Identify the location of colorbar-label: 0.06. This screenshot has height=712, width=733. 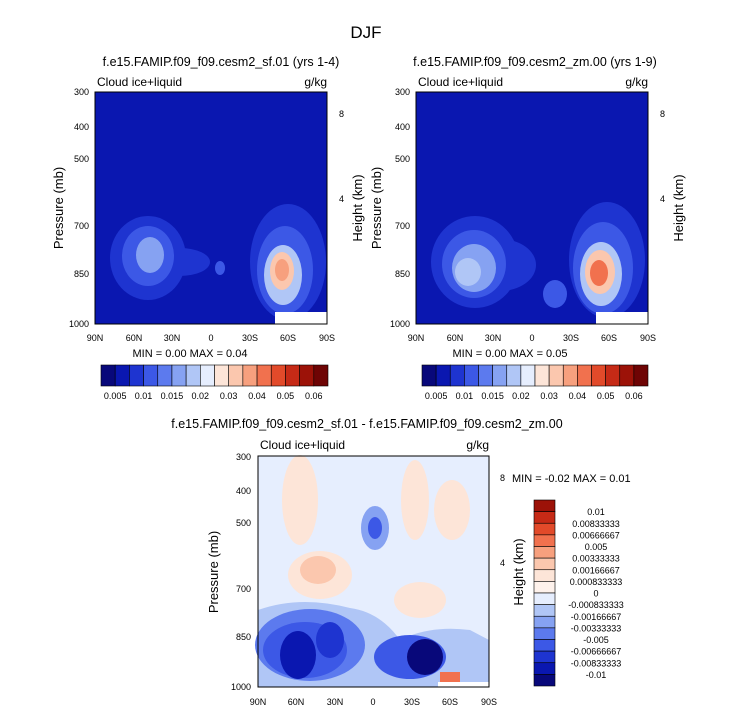
(634, 396).